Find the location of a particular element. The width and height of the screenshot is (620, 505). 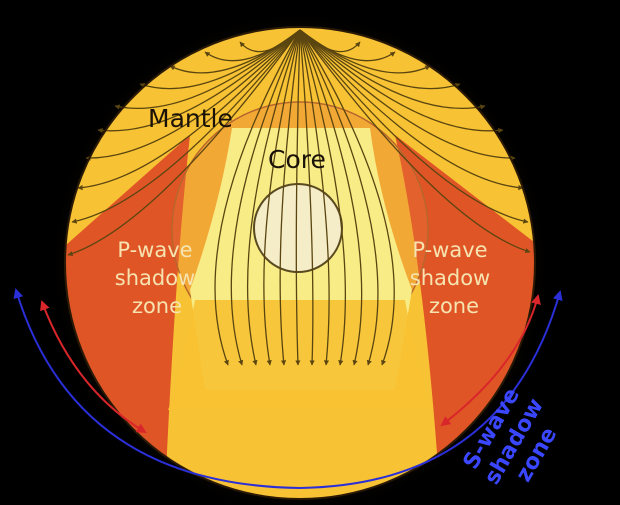

mantle-label: Mantle is located at coordinates (190, 118).